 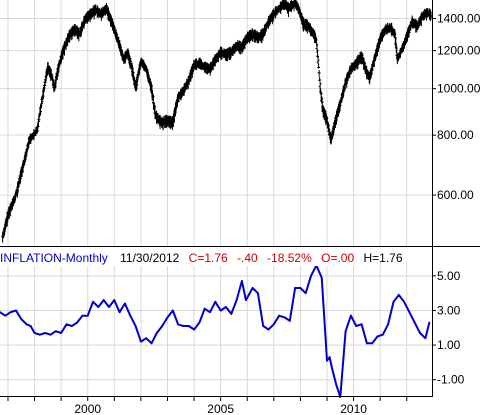 What do you see at coordinates (455, 135) in the screenshot?
I see `price-tick-label: 800.00` at bounding box center [455, 135].